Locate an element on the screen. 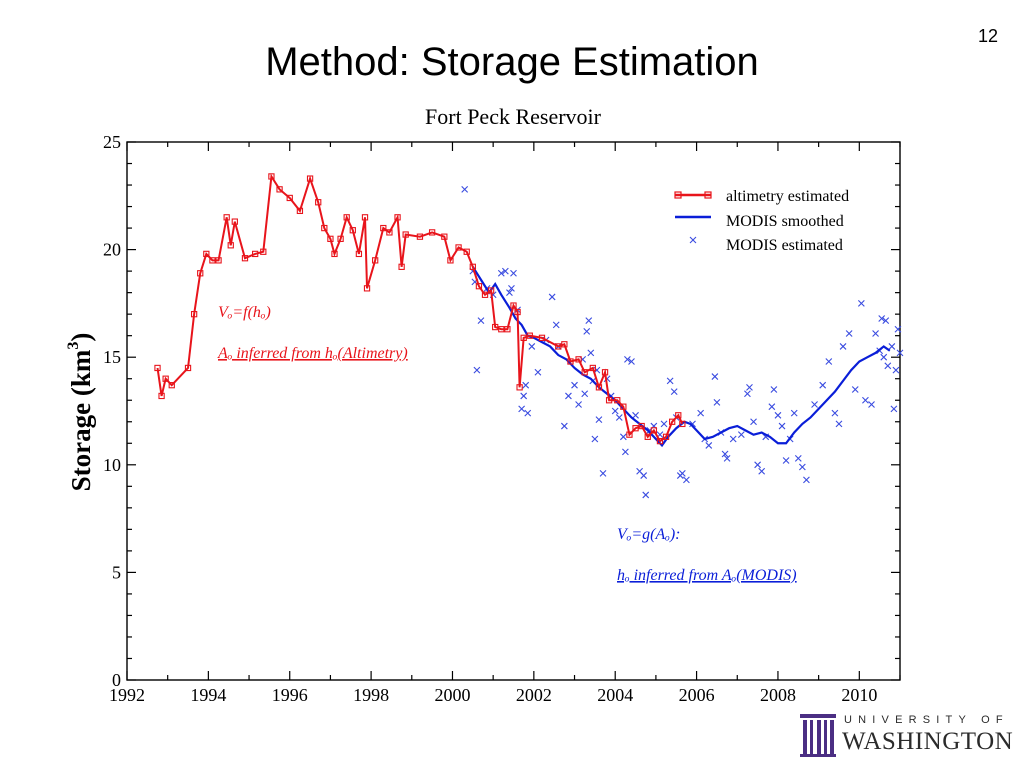 The height and width of the screenshot is (768, 1024). altimetry-annotation: Vₒ=f(hₒ) Aₒ inferred from hₒ(Altimetry) is located at coordinates (312, 333).